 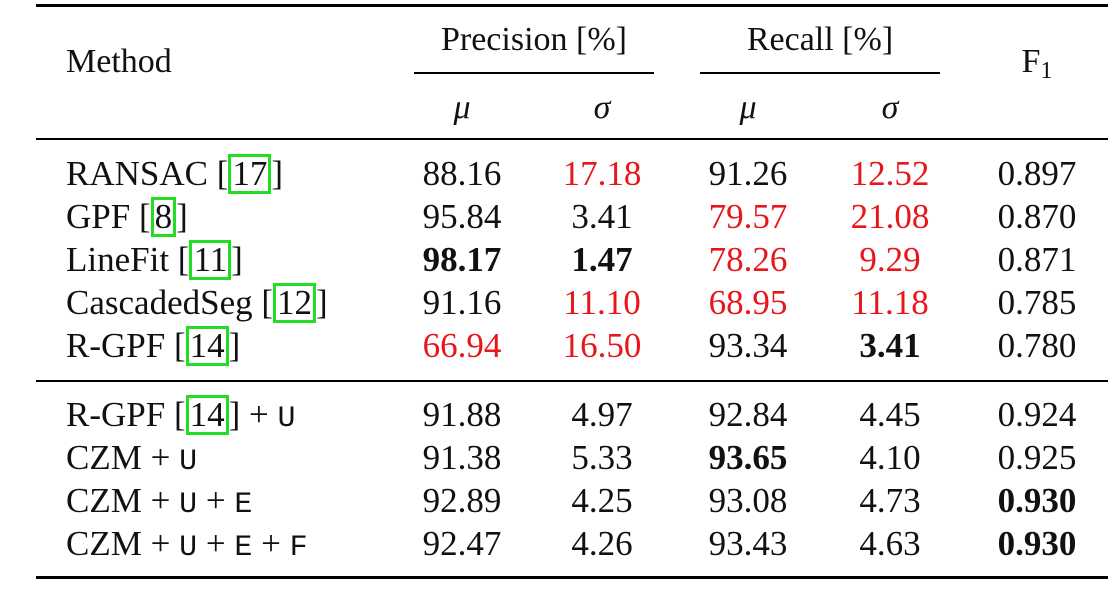 What do you see at coordinates (890, 107) in the screenshot?
I see `header-recall-sigma: σ` at bounding box center [890, 107].